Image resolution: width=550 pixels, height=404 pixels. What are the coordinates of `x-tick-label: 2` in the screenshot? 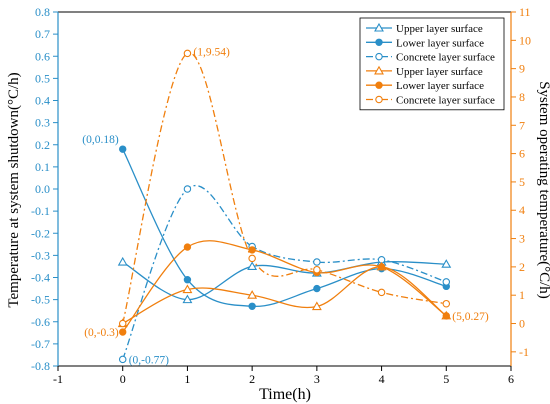 It's located at (252, 379).